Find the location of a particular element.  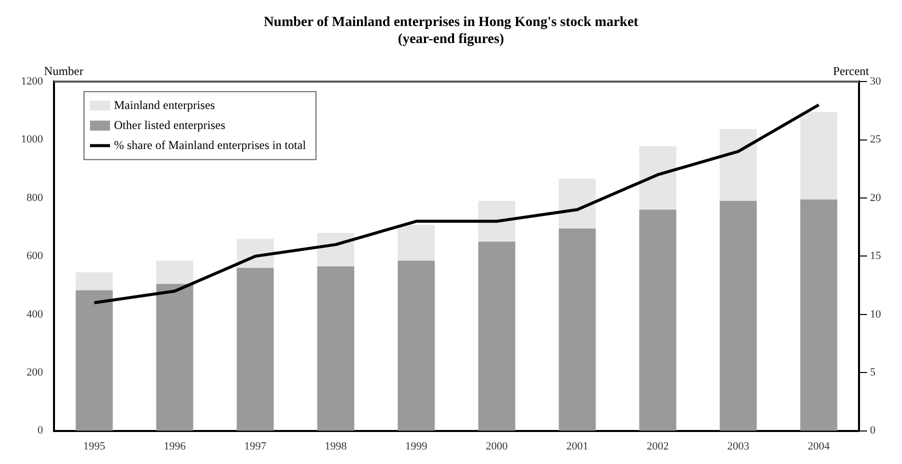

y2-tick-label: 25 is located at coordinates (876, 140).